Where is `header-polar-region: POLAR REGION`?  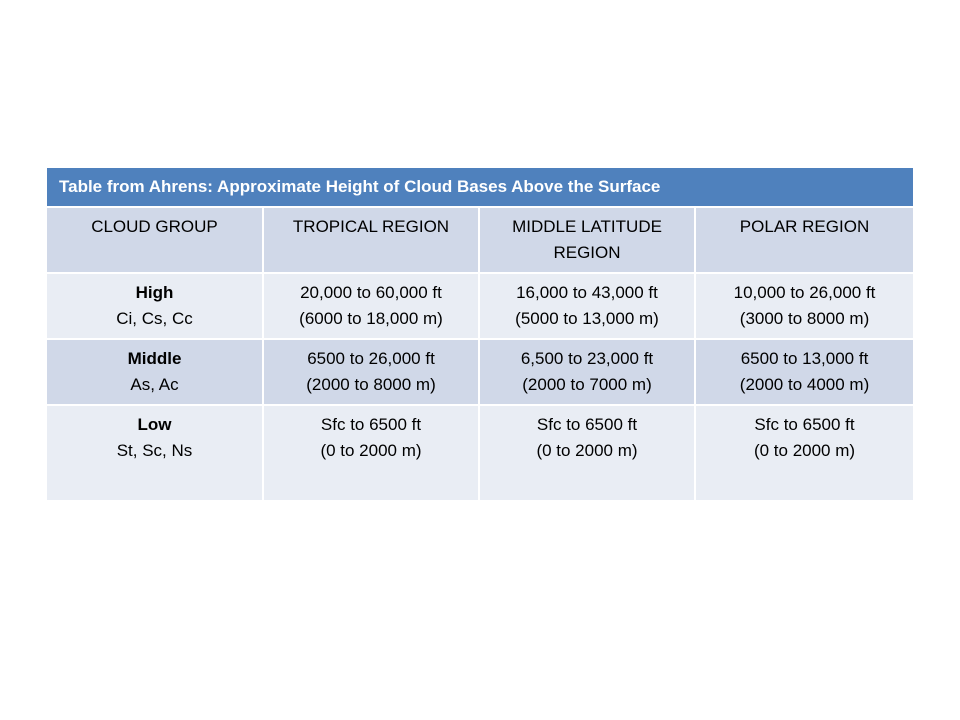 header-polar-region: POLAR REGION is located at coordinates (804, 240).